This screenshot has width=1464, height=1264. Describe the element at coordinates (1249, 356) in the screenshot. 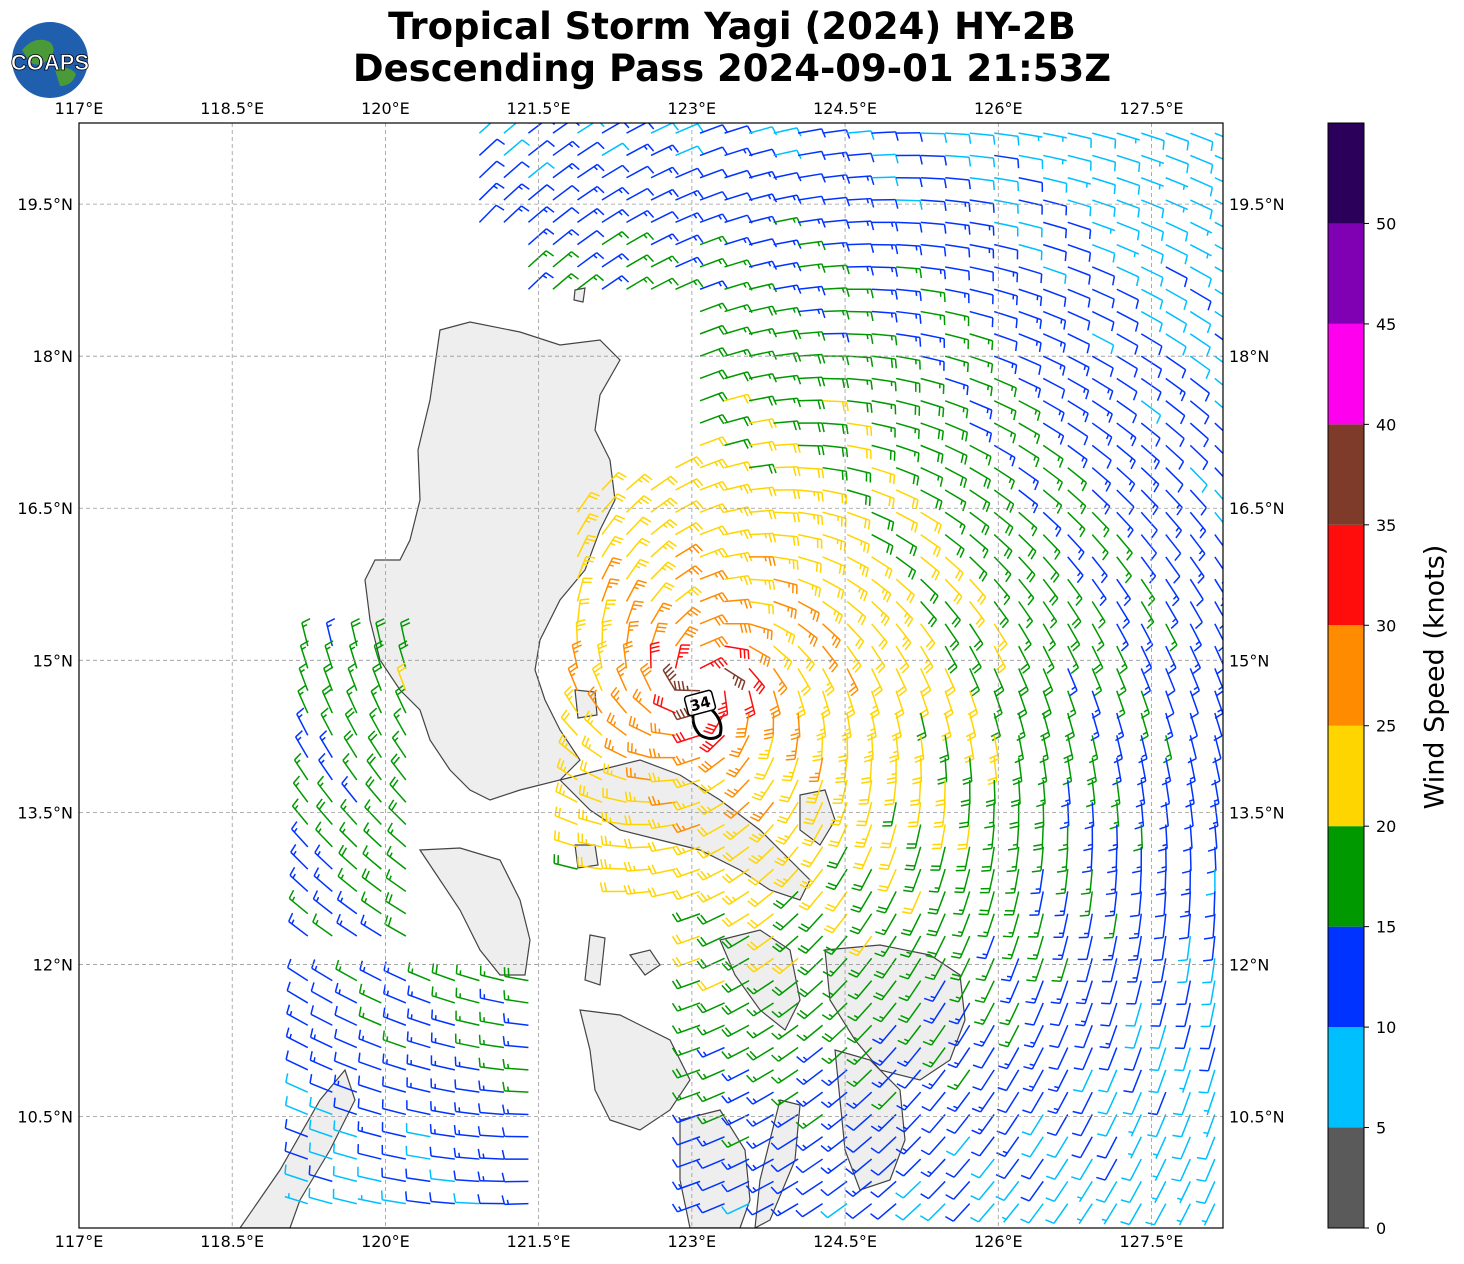

I see `lat-tick-label-right: 18°N` at that location.